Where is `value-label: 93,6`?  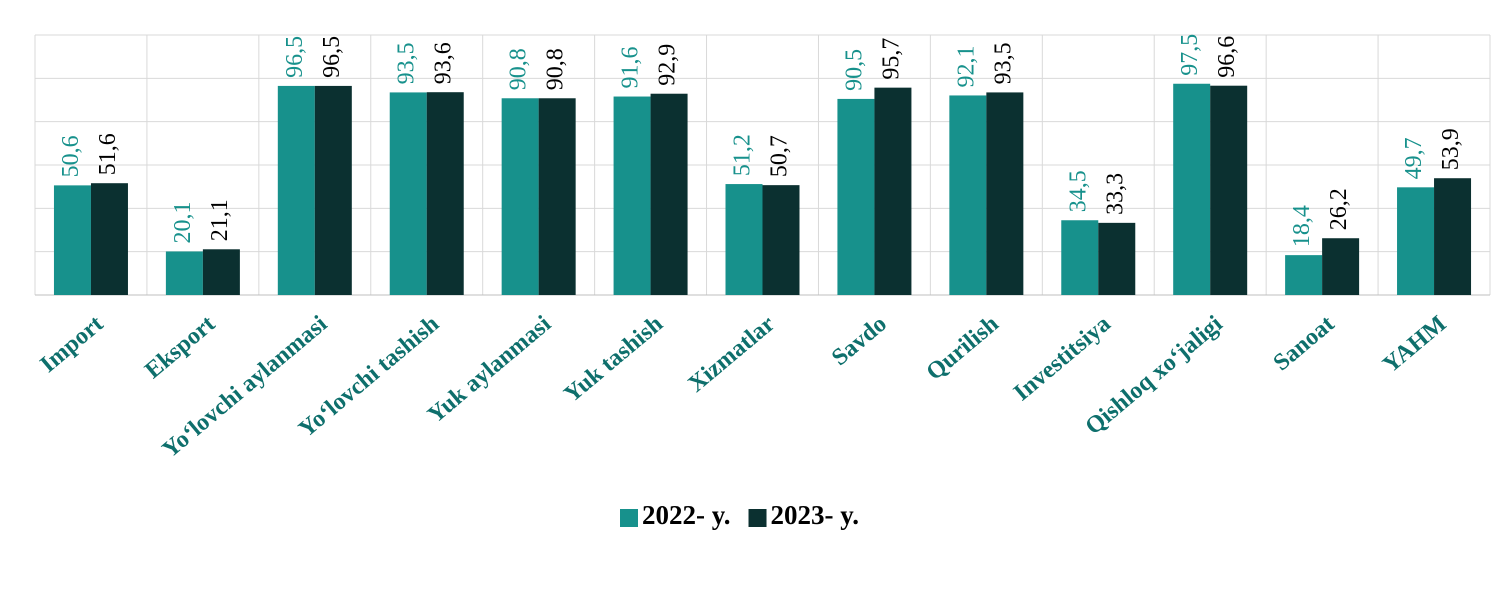
value-label: 93,6 is located at coordinates (444, 63).